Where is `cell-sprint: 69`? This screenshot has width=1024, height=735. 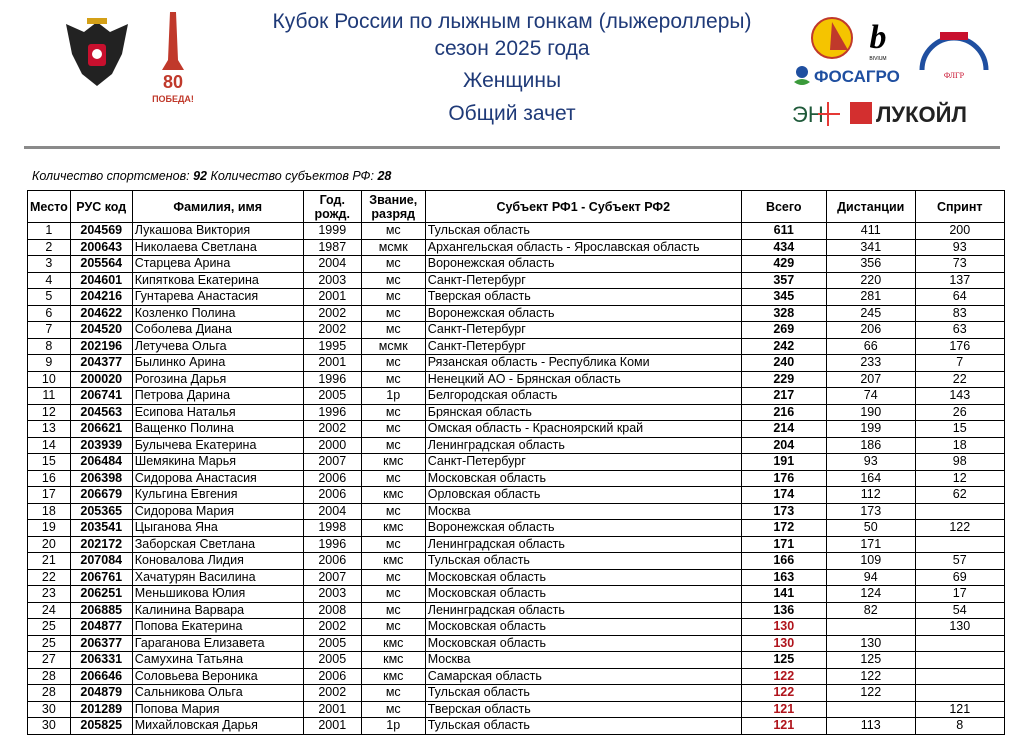 cell-sprint: 69 is located at coordinates (959, 577).